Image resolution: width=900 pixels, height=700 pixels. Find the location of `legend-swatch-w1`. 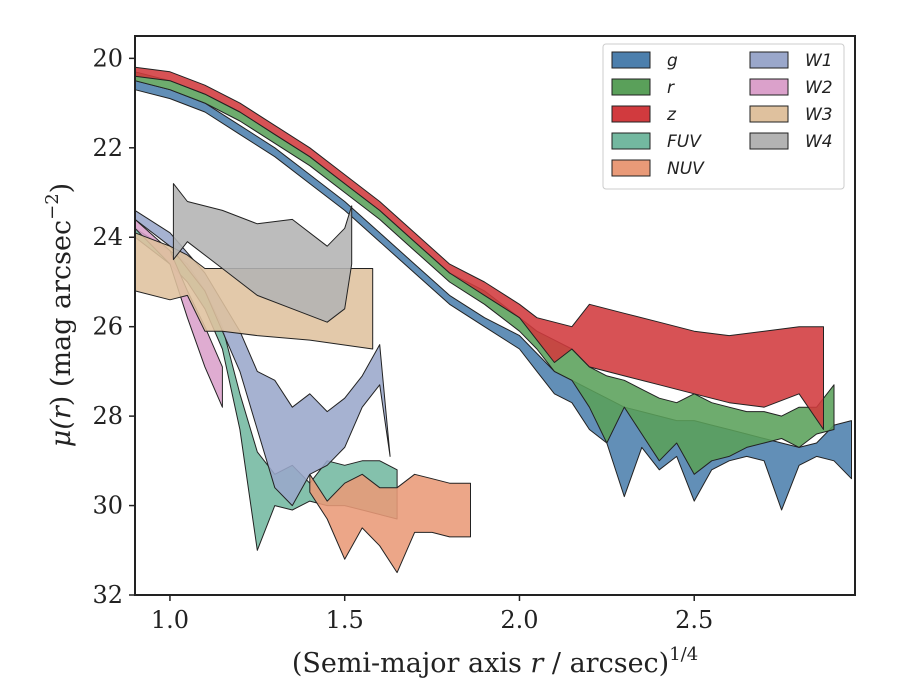

legend-swatch-w1 is located at coordinates (769, 60).